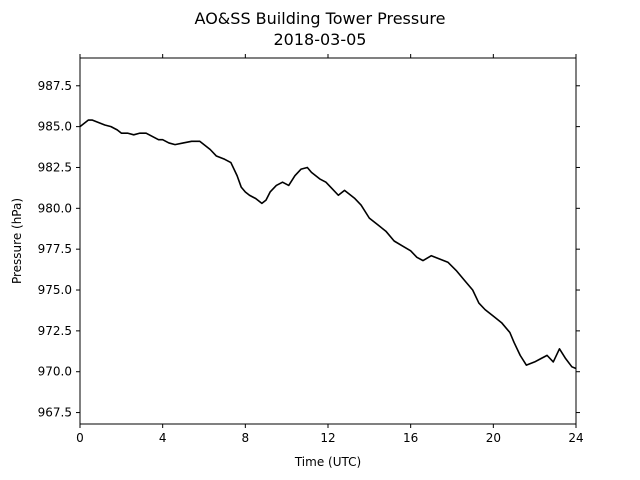 This screenshot has height=480, width=640. What do you see at coordinates (55, 372) in the screenshot?
I see `y-tick-label: 970.0` at bounding box center [55, 372].